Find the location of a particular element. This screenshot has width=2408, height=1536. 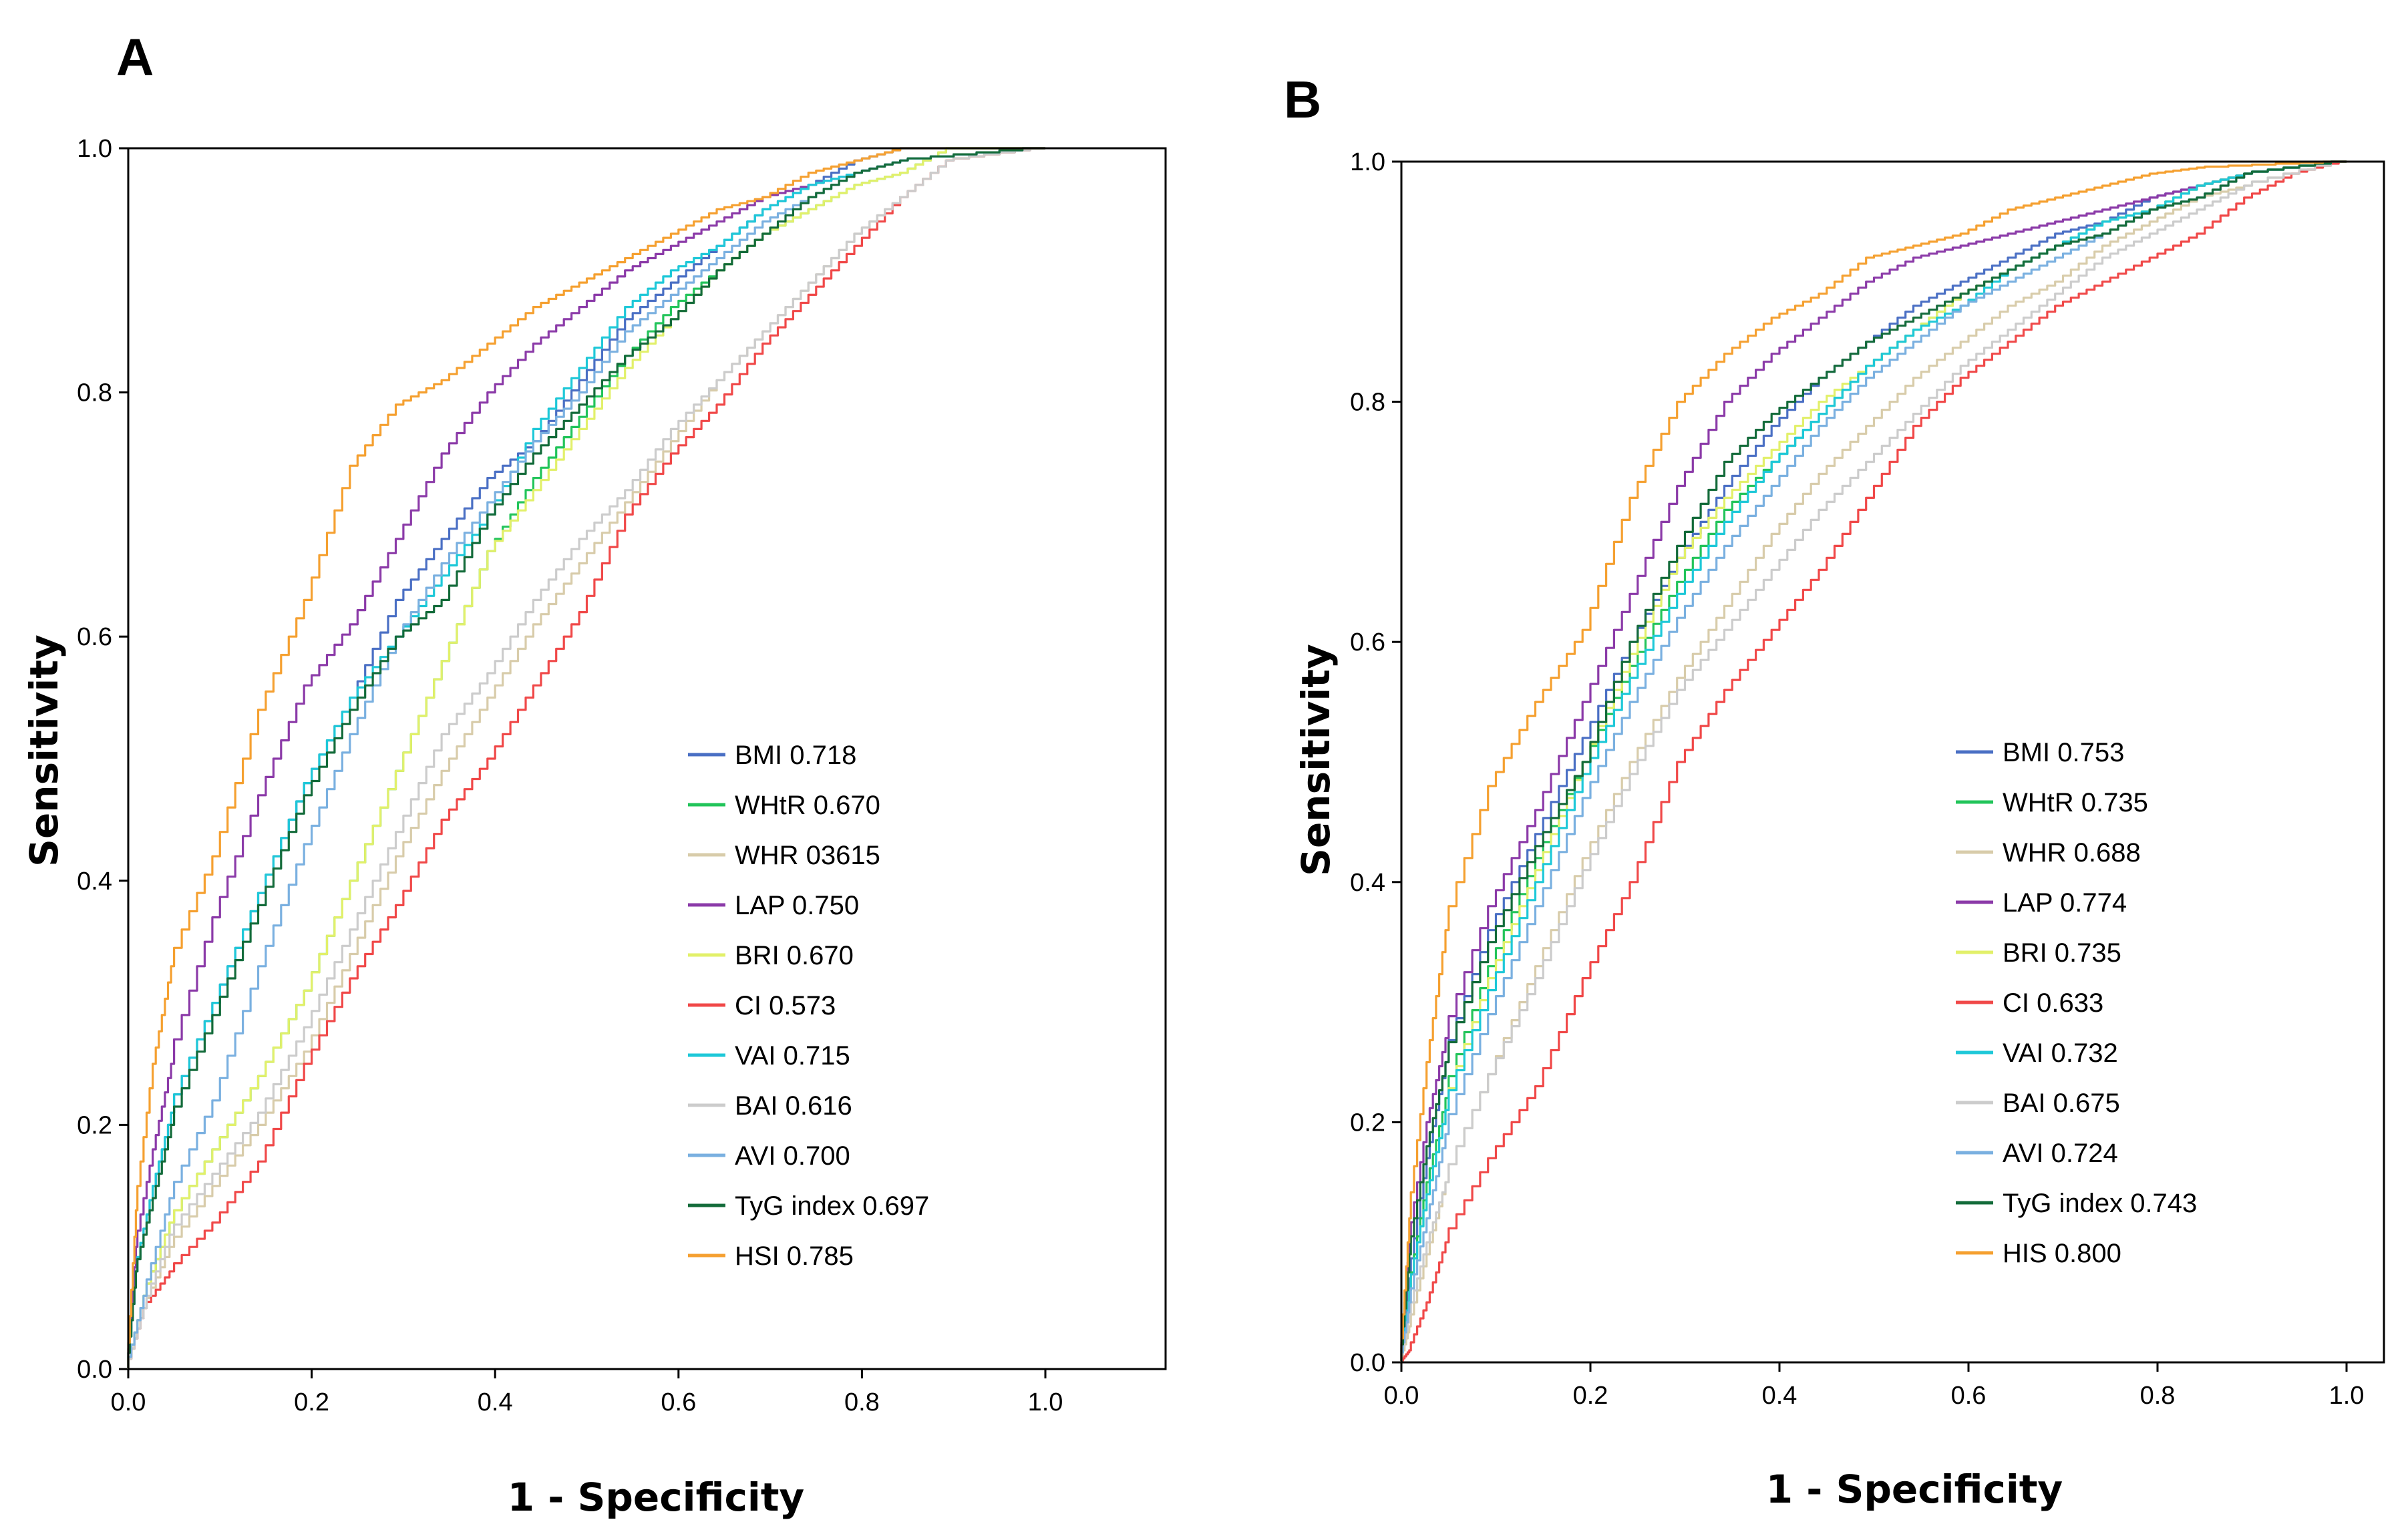

legend-label-whr: WHR 03615 is located at coordinates (807, 855).